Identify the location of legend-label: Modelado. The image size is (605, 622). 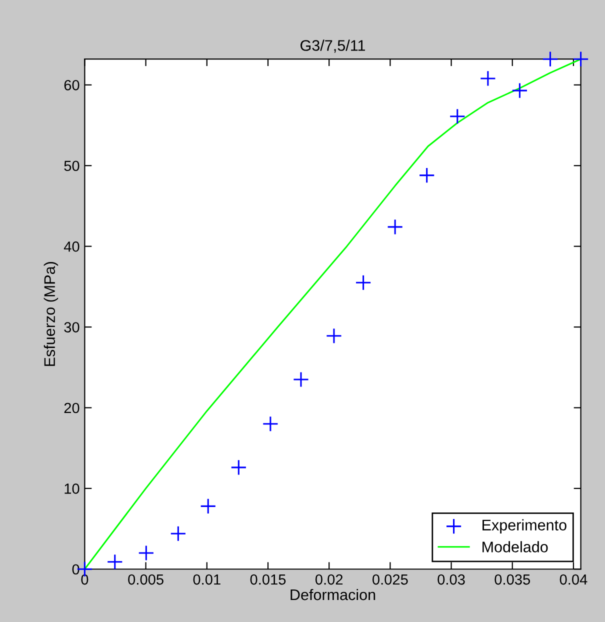
(515, 546).